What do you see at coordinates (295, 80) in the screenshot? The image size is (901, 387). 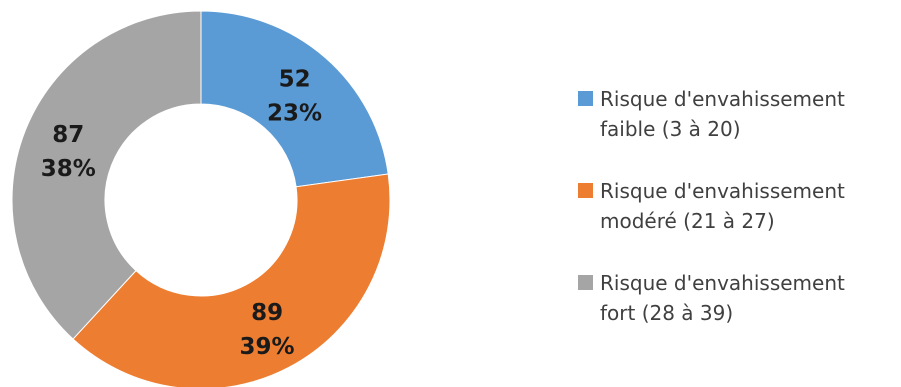 I see `data-label-value-faible: 52` at bounding box center [295, 80].